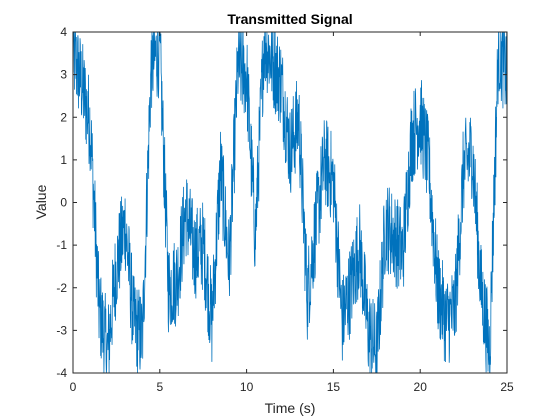  Describe the element at coordinates (421, 387) in the screenshot. I see `x-tick-label: 20` at that location.